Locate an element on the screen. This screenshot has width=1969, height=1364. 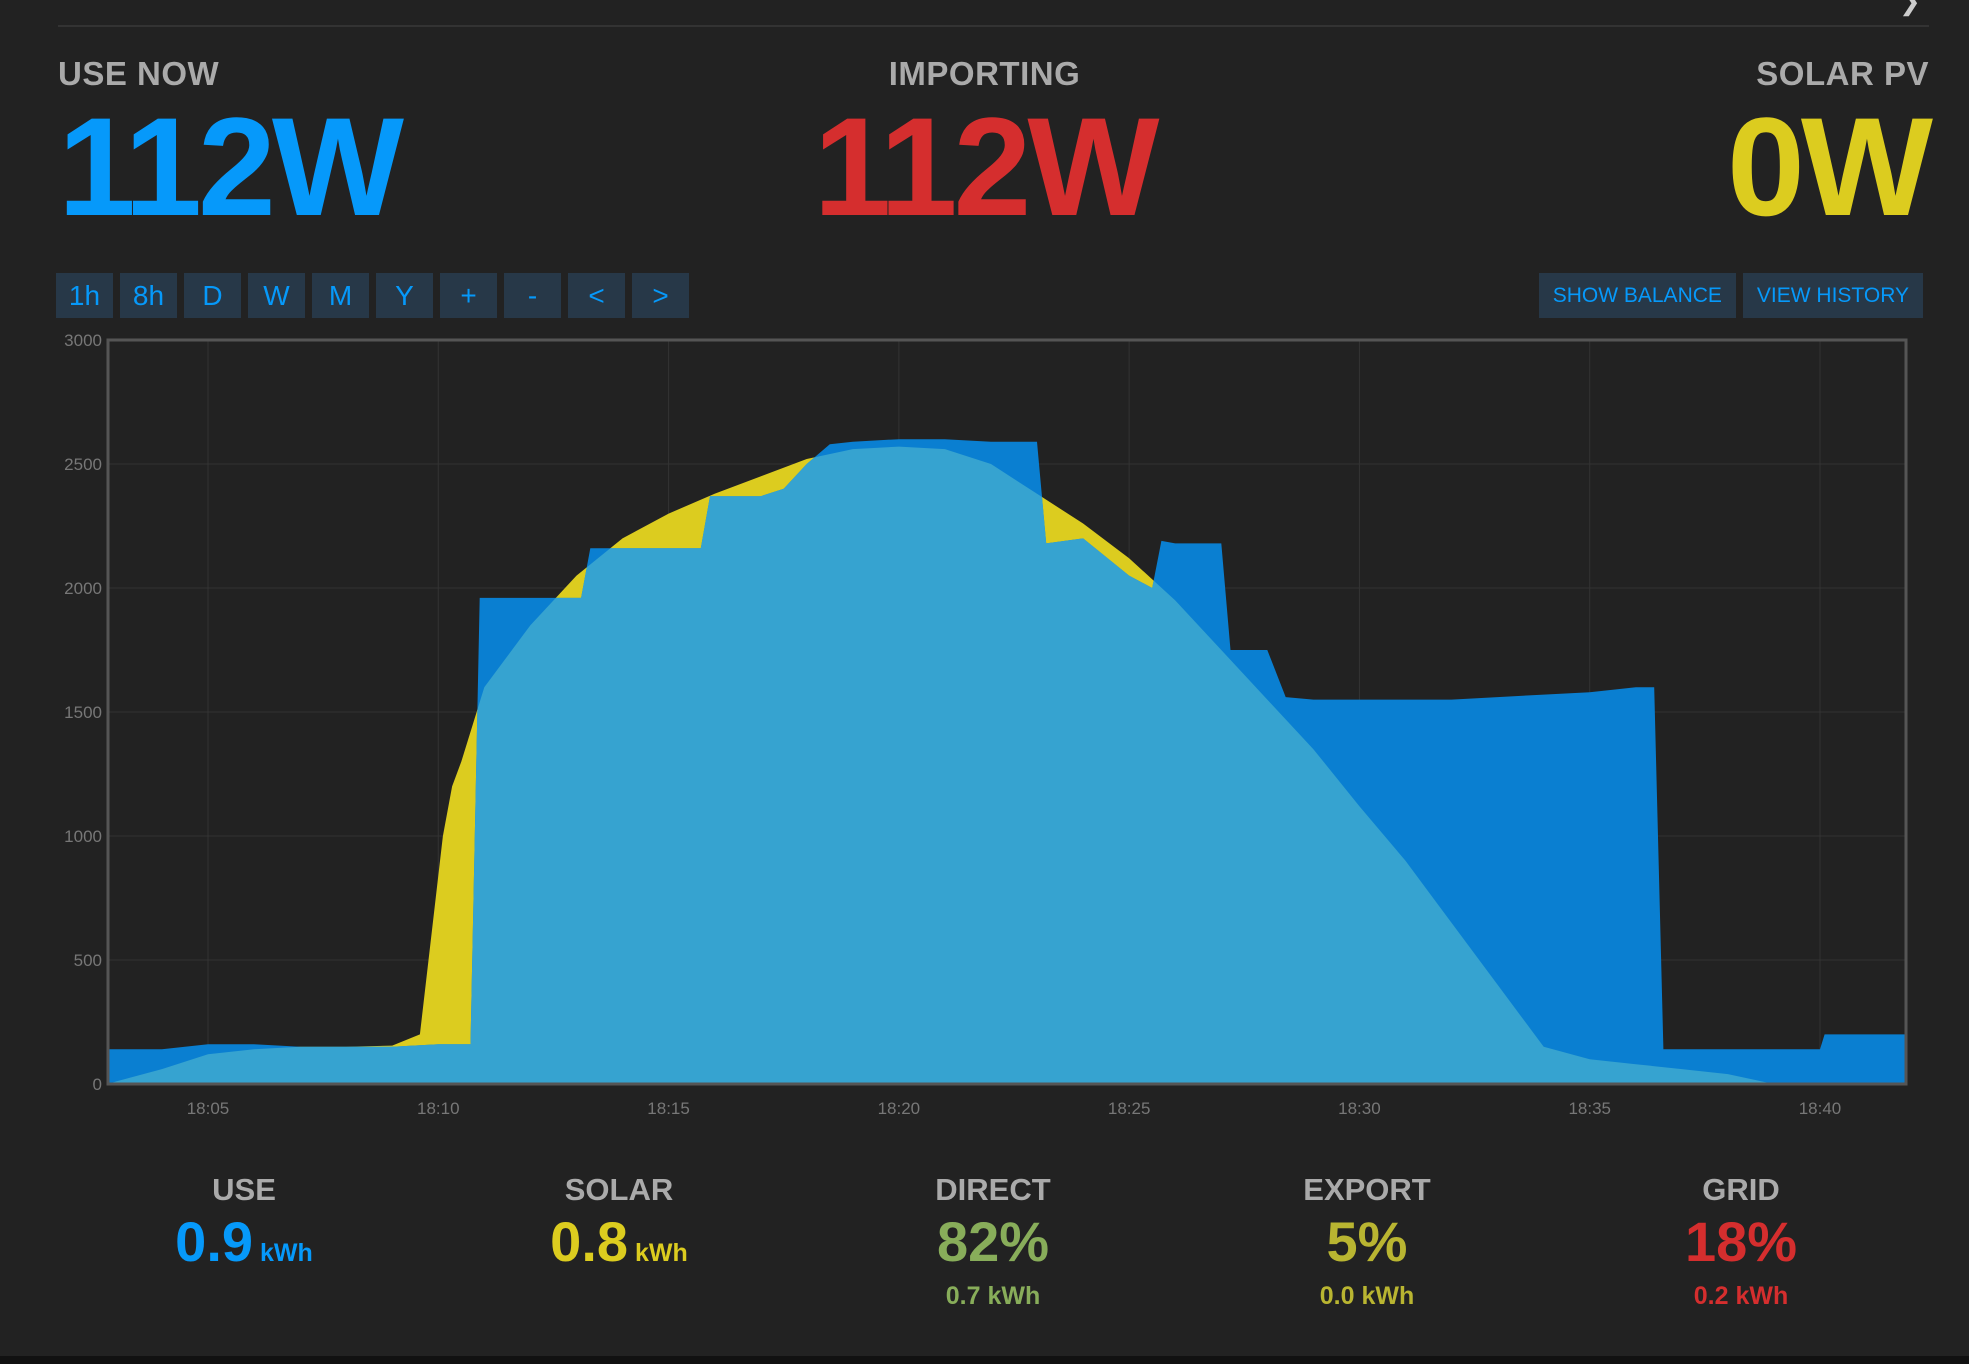
show-balance-button: SHOW BALANCE is located at coordinates (1637, 295).